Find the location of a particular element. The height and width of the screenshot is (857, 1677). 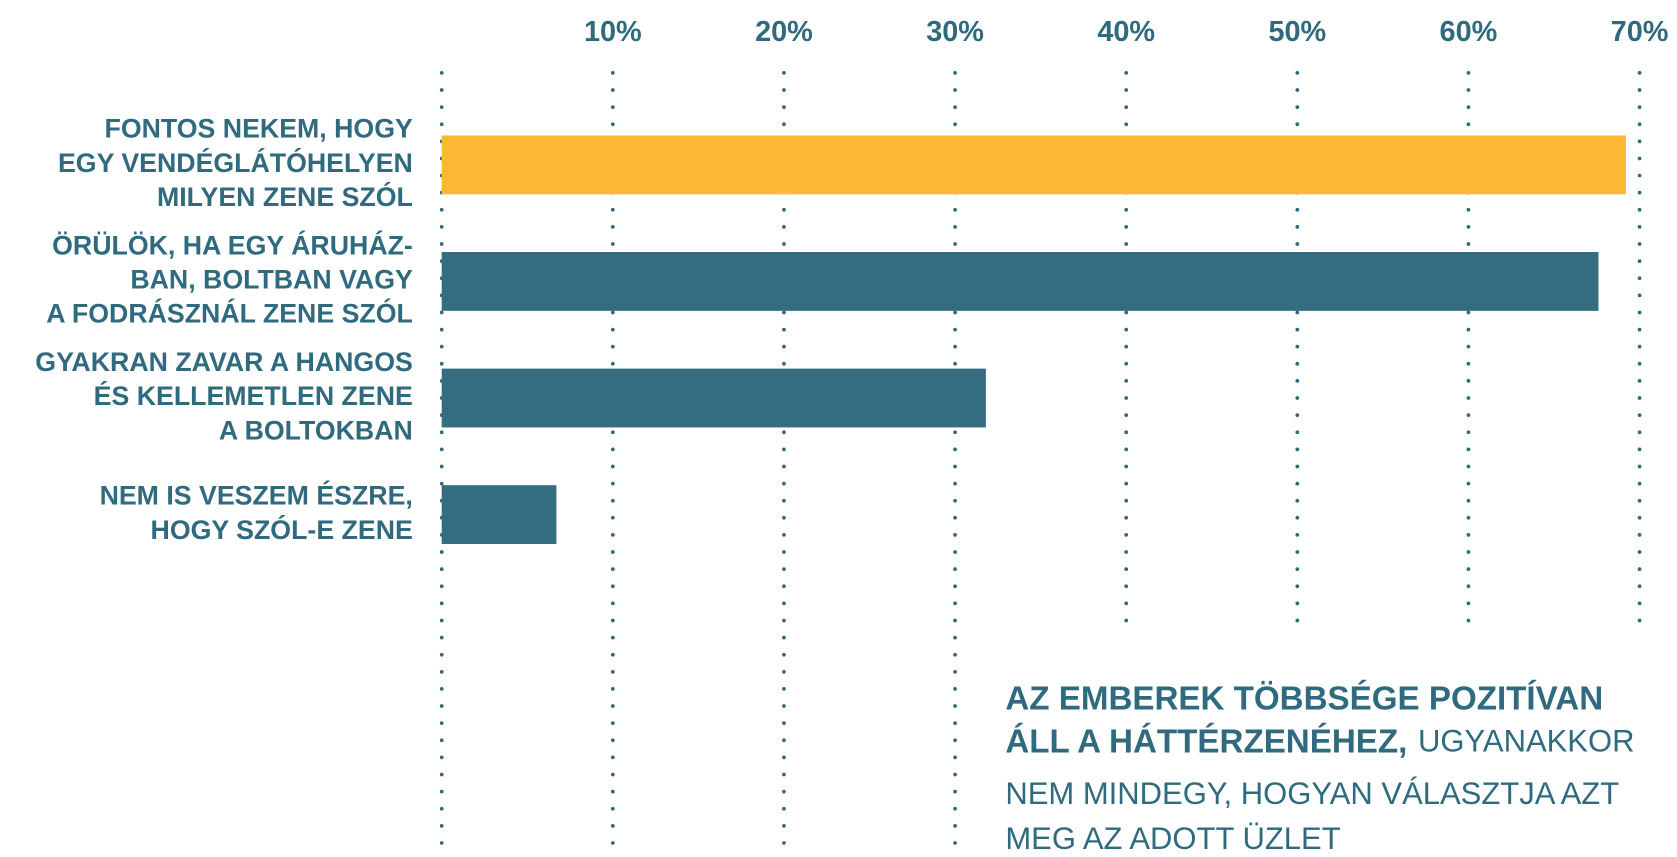

category-label: FONTOS NEKEM, HOGY is located at coordinates (259, 129).